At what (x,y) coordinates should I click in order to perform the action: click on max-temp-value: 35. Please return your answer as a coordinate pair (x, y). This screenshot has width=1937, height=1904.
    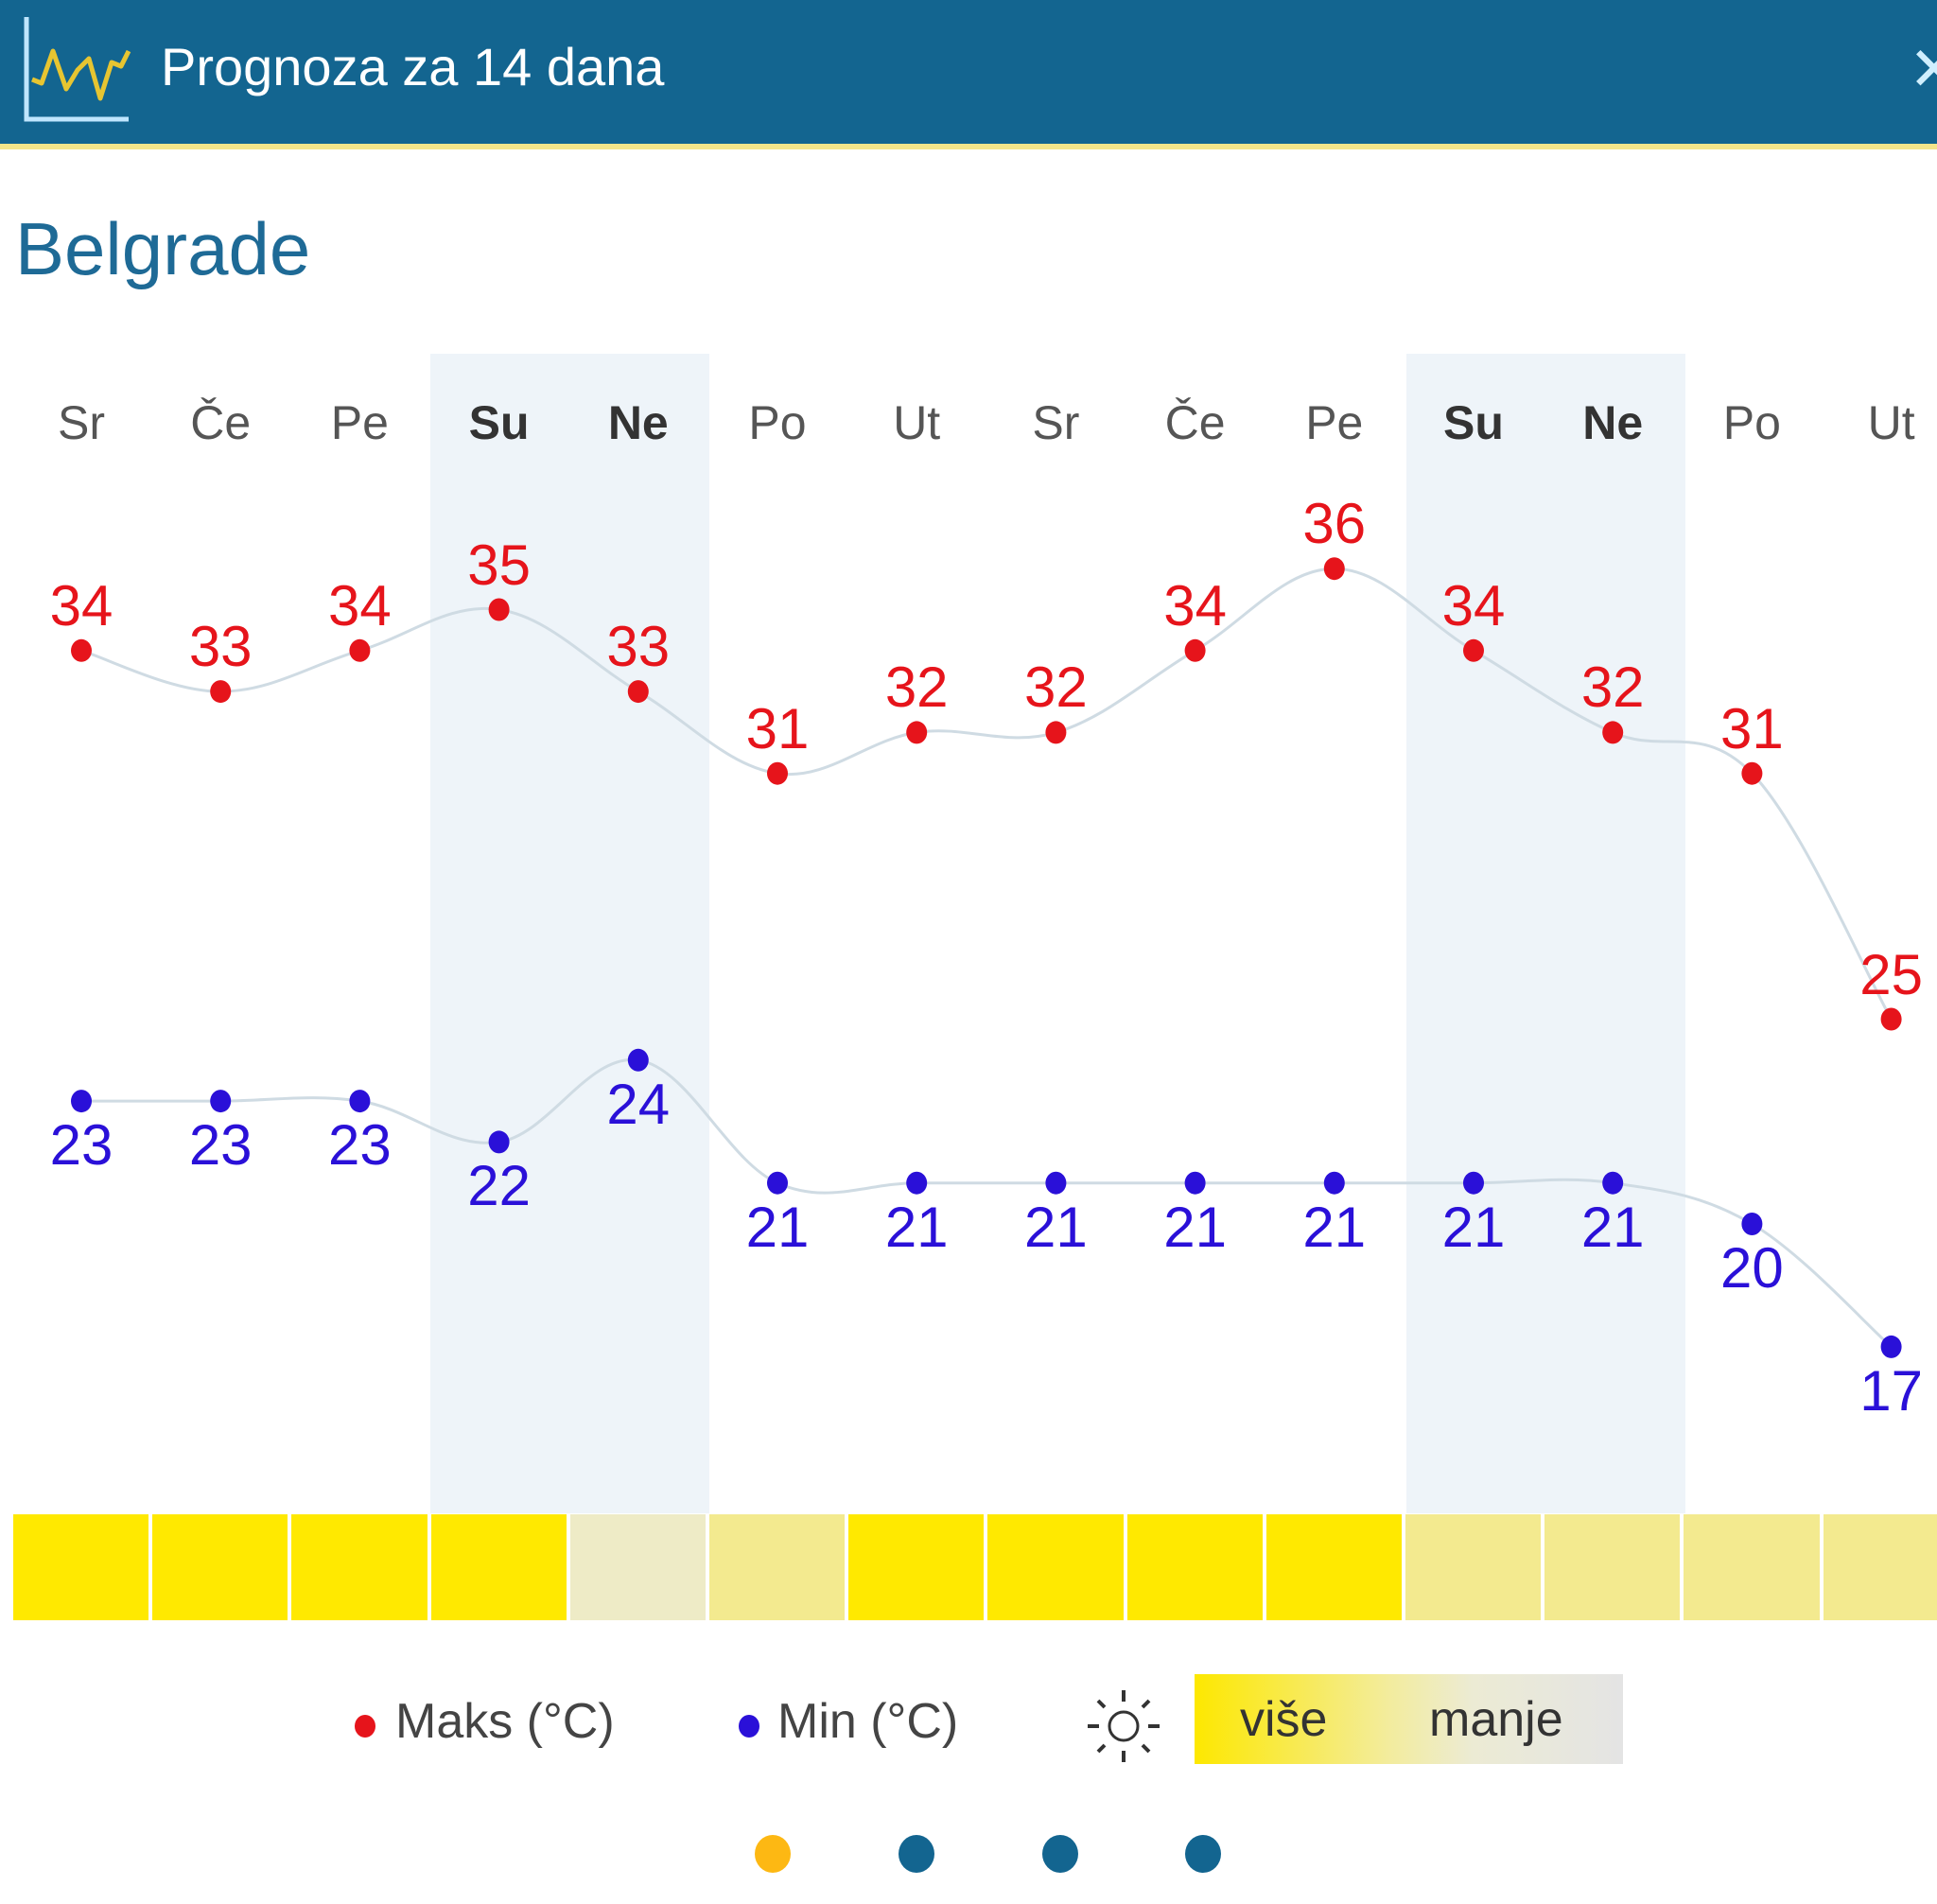
    Looking at the image, I should click on (499, 565).